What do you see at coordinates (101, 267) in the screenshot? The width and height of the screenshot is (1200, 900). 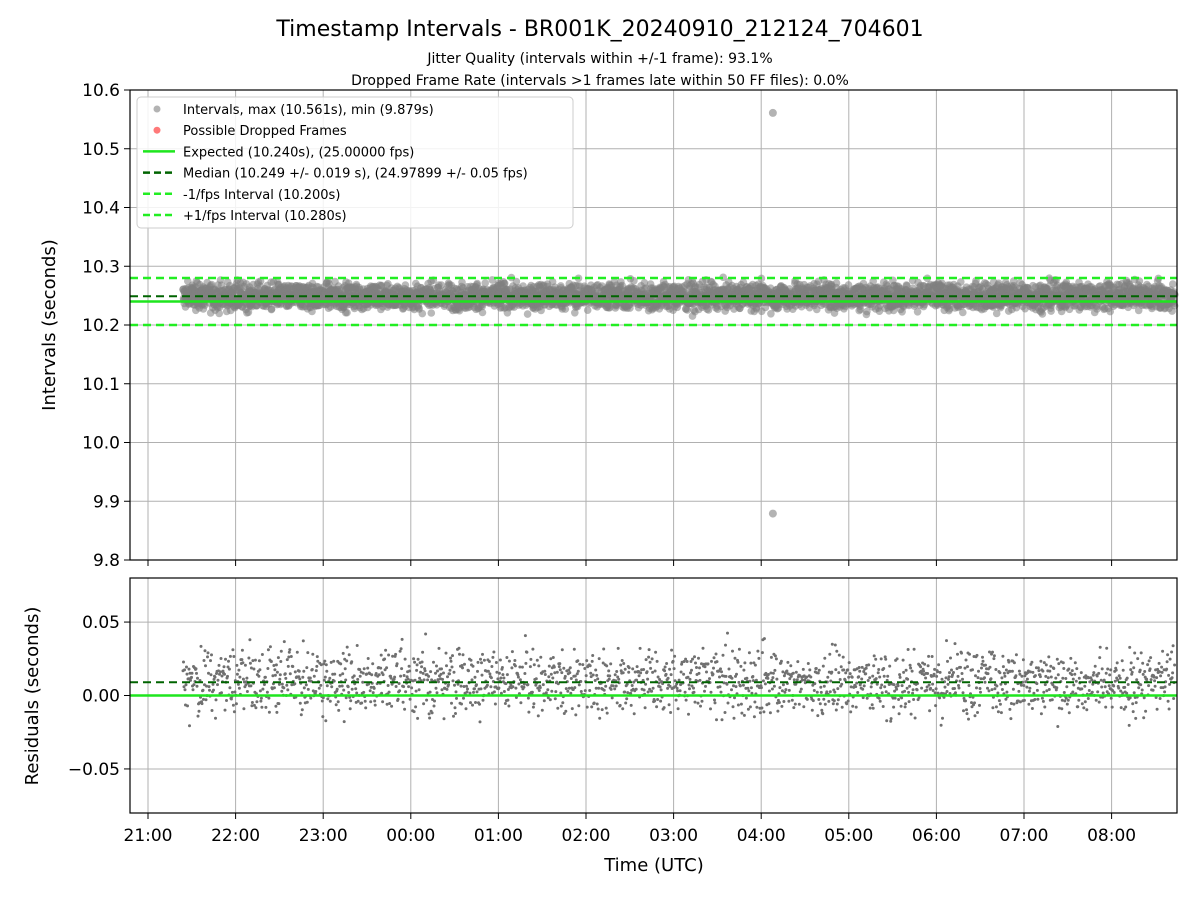 I see `intervals-y-tick-label: 10.3` at bounding box center [101, 267].